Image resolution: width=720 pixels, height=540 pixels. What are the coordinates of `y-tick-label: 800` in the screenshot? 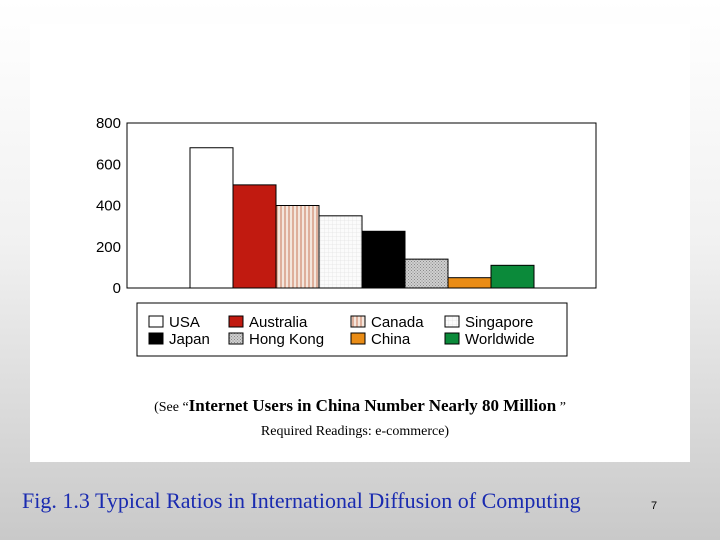 It's located at (108, 123).